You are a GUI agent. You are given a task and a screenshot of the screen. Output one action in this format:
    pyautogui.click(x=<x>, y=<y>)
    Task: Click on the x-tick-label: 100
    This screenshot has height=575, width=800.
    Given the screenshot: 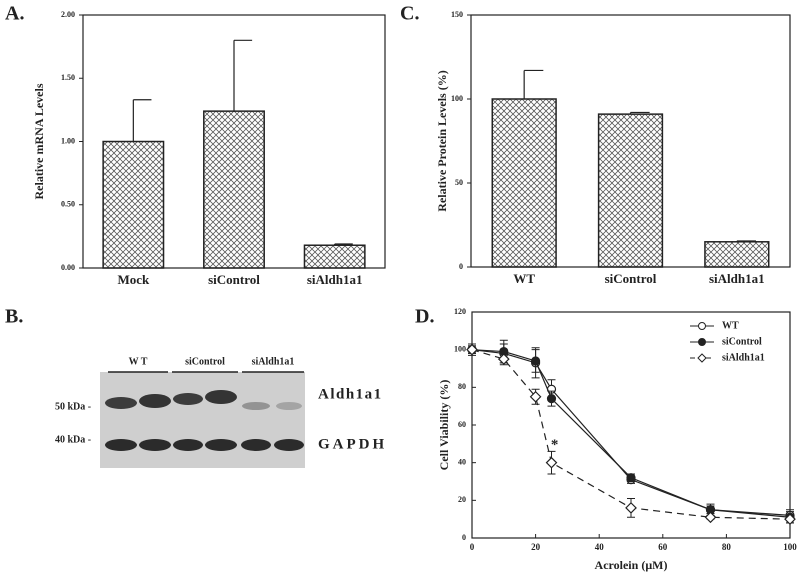 What is the action you would take?
    pyautogui.click(x=790, y=547)
    